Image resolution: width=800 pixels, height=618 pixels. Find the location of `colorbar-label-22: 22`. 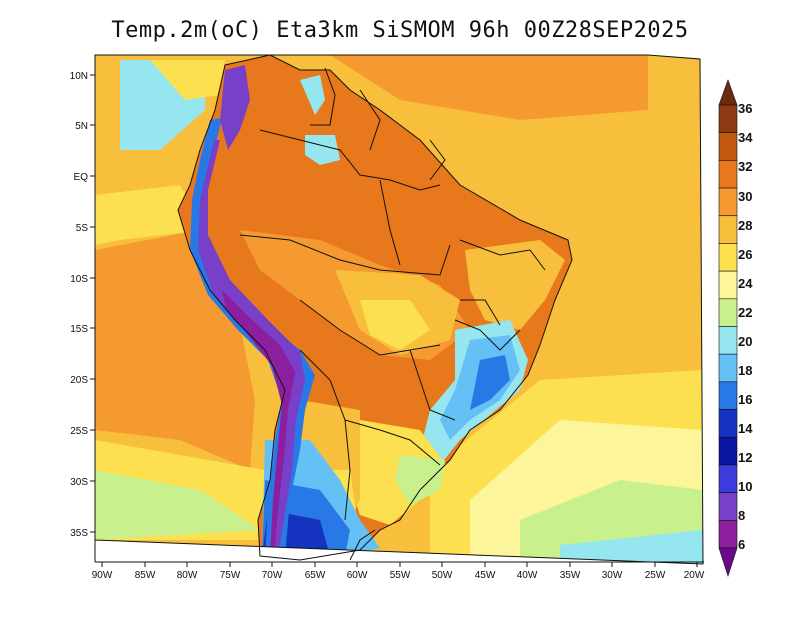

colorbar-label-22: 22 is located at coordinates (745, 312).